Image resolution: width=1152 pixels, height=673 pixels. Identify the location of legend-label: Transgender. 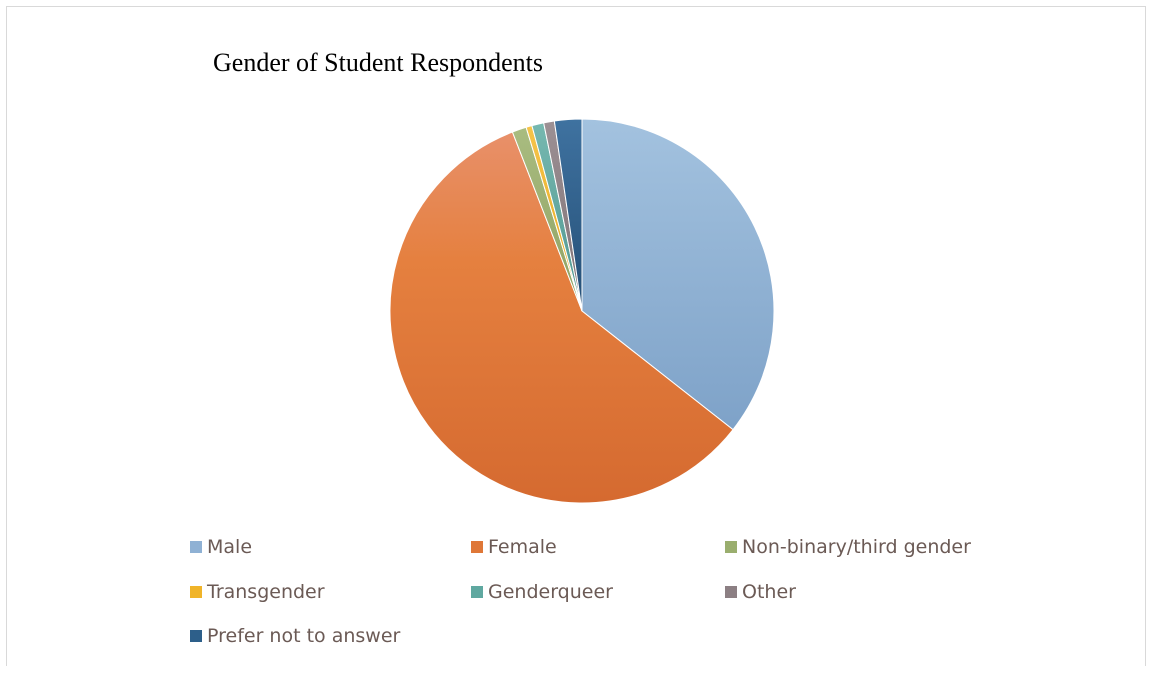
(266, 592).